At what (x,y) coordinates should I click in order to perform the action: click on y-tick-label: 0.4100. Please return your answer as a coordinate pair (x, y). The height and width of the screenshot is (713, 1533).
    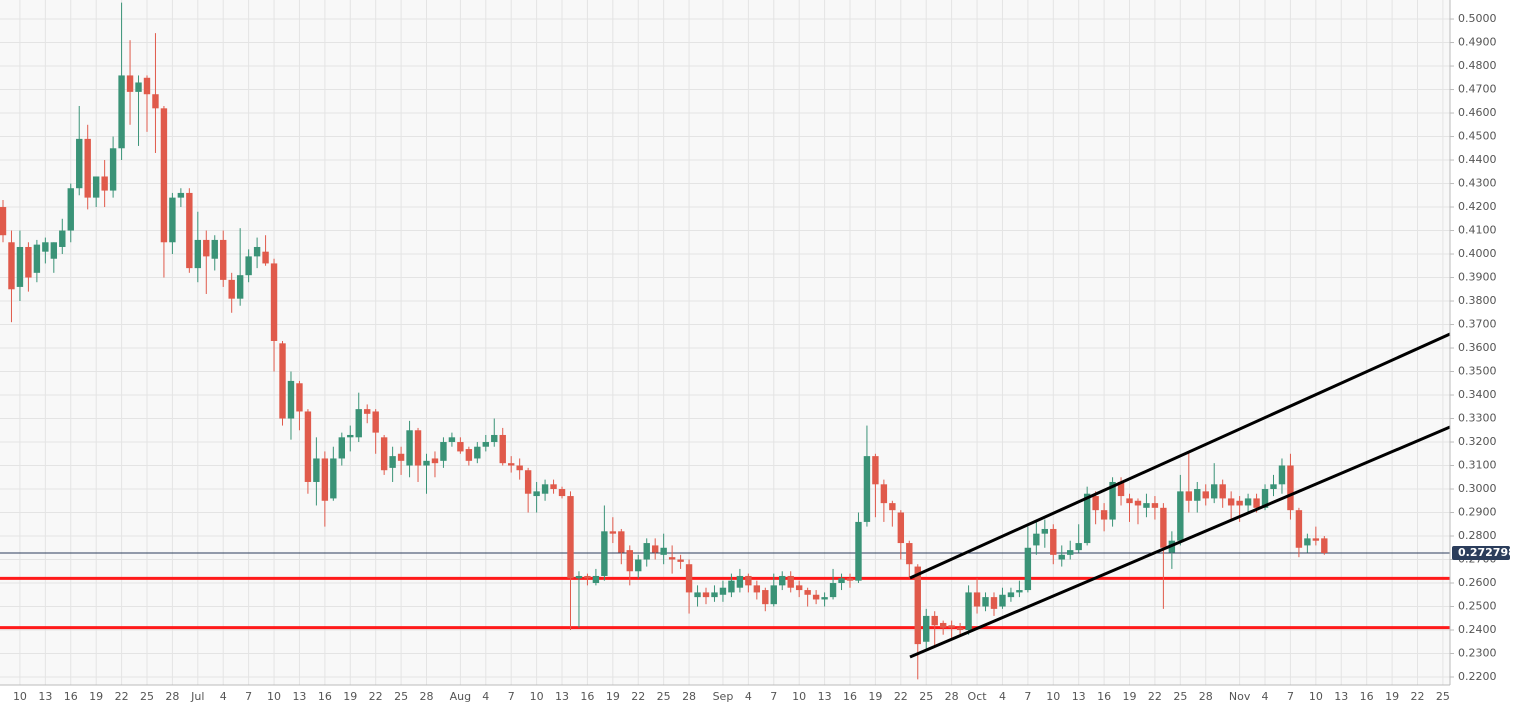
    Looking at the image, I should click on (1477, 230).